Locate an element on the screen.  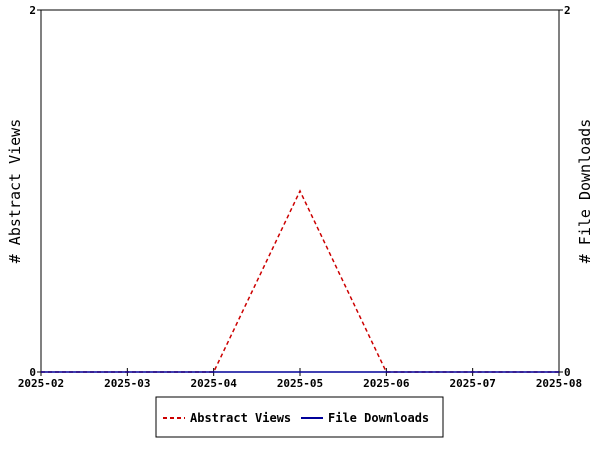
x-tick-label: 2025-04 is located at coordinates (213, 383).